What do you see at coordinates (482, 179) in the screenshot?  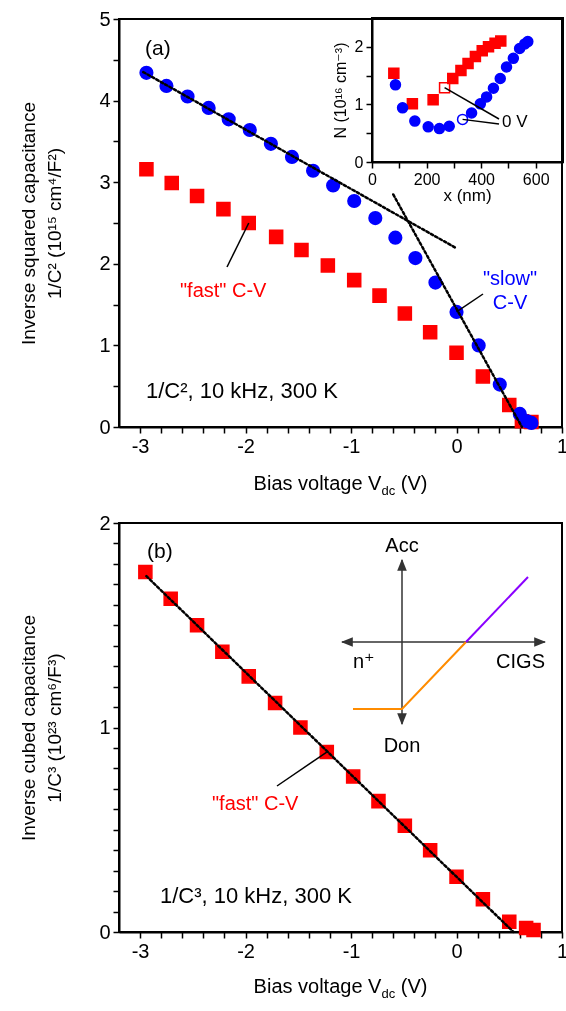 I see `x-tick-label: 400` at bounding box center [482, 179].